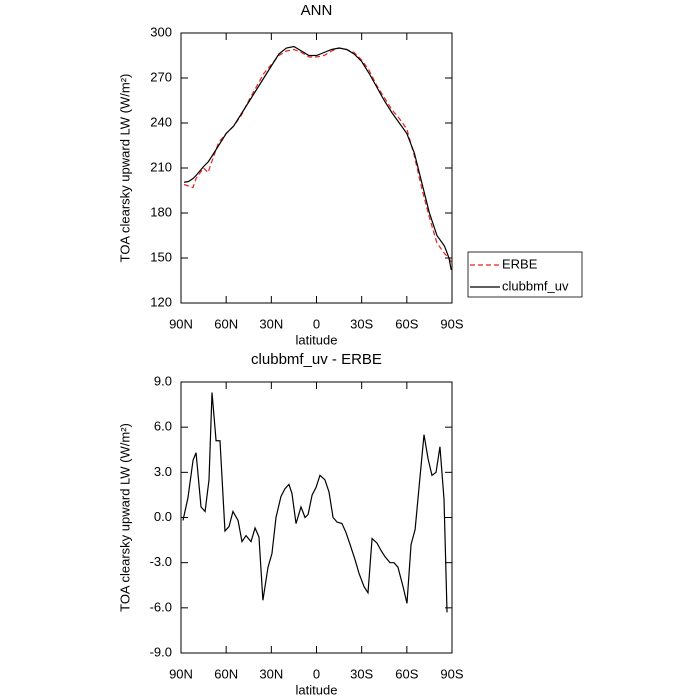  Describe the element at coordinates (161, 31) in the screenshot. I see `y-tick-label: 300` at that location.